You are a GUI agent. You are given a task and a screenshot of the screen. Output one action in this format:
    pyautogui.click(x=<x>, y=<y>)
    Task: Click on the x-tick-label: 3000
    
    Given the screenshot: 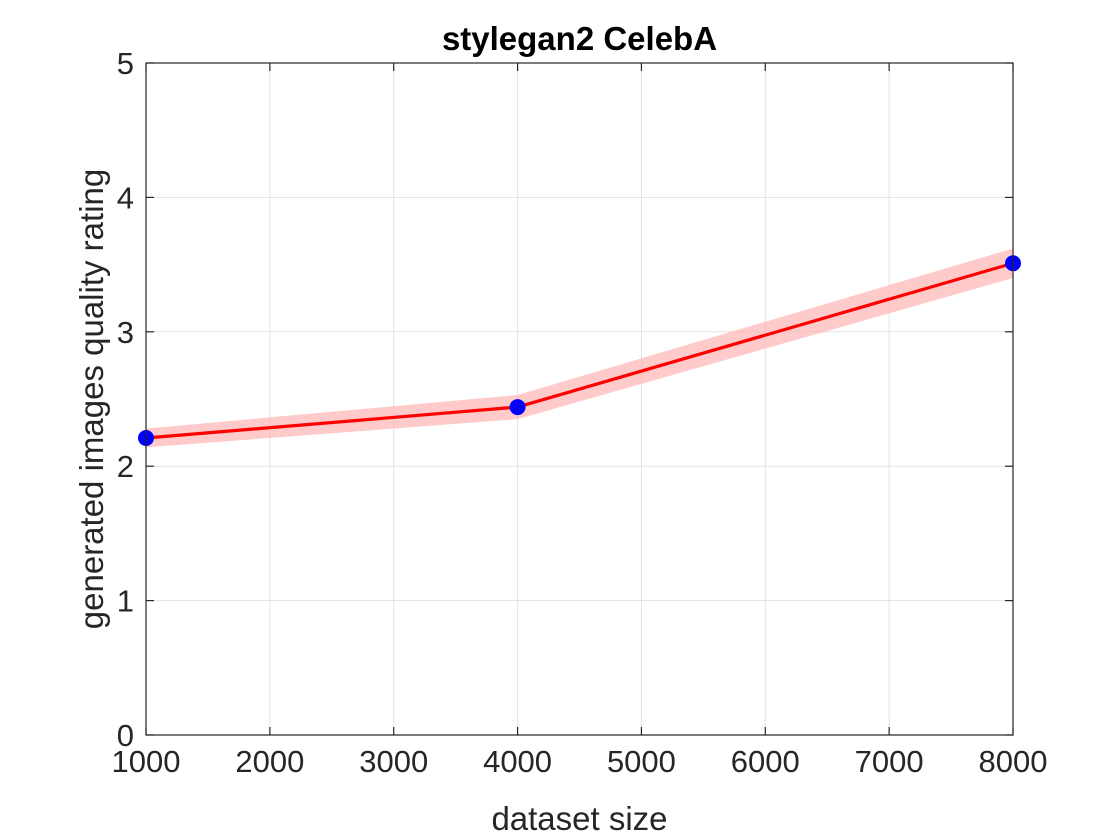 What is the action you would take?
    pyautogui.click(x=393, y=761)
    